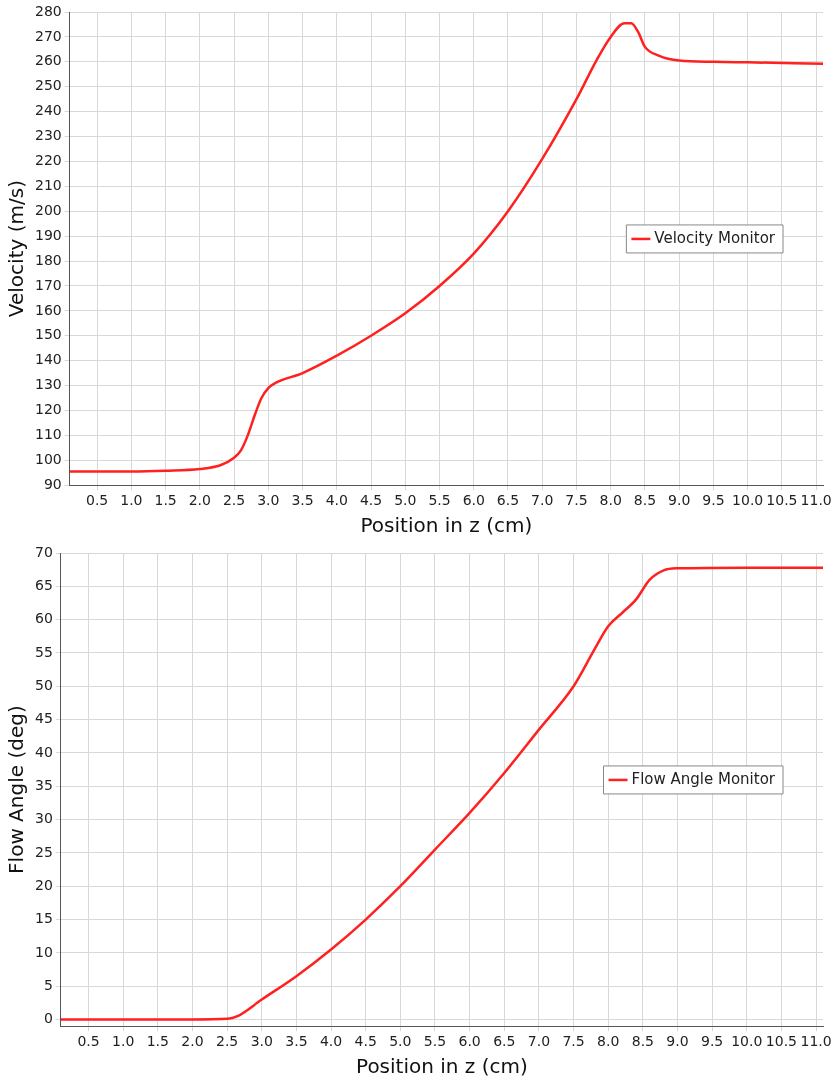 The height and width of the screenshot is (1082, 837). I want to click on y-tick-label: 150, so click(48, 334).